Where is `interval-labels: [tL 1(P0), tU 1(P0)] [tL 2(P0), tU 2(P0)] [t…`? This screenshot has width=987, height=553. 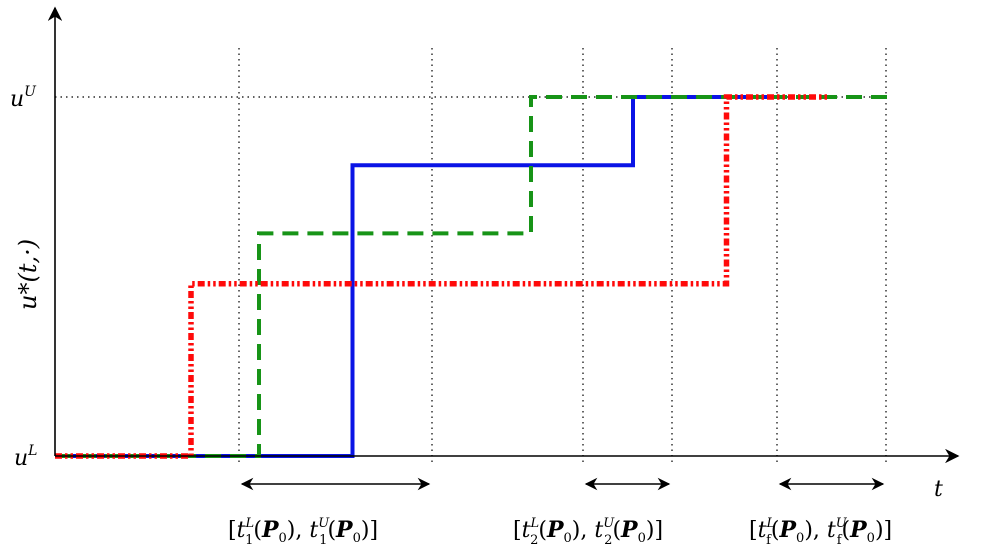
interval-labels: [tL 1(P0), tU 1(P0)] [tL 2(P0), tU 2(P0)] [t… is located at coordinates (560, 532).